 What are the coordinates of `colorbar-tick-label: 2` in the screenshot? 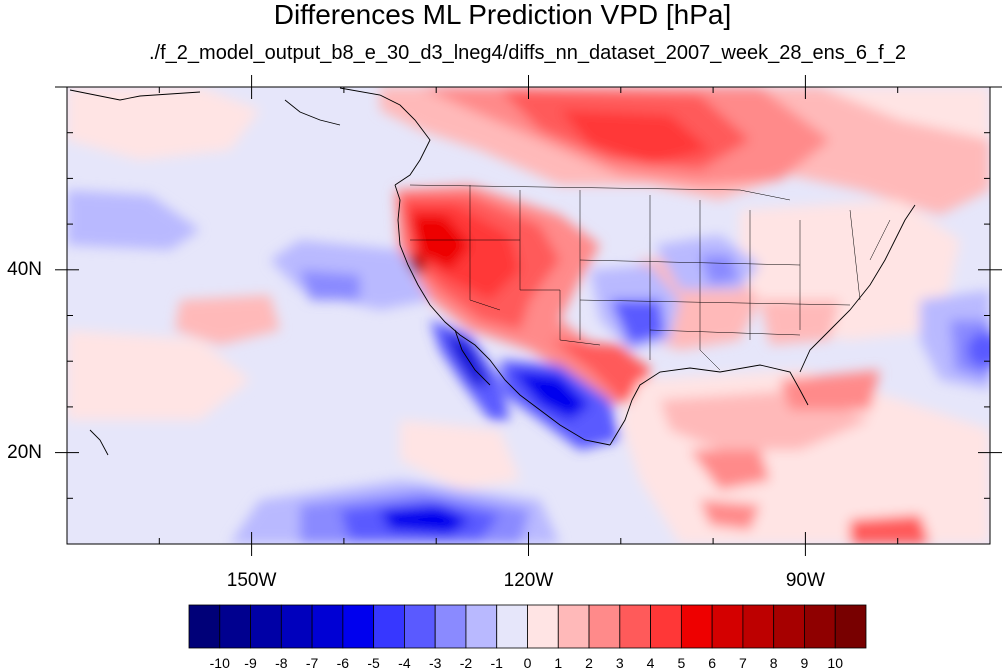 It's located at (589, 663).